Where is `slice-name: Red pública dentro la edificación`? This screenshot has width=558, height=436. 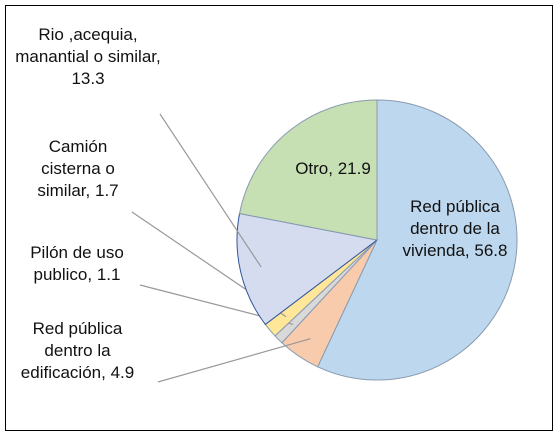 slice-name: Red pública dentro la edificación is located at coordinates (72, 350).